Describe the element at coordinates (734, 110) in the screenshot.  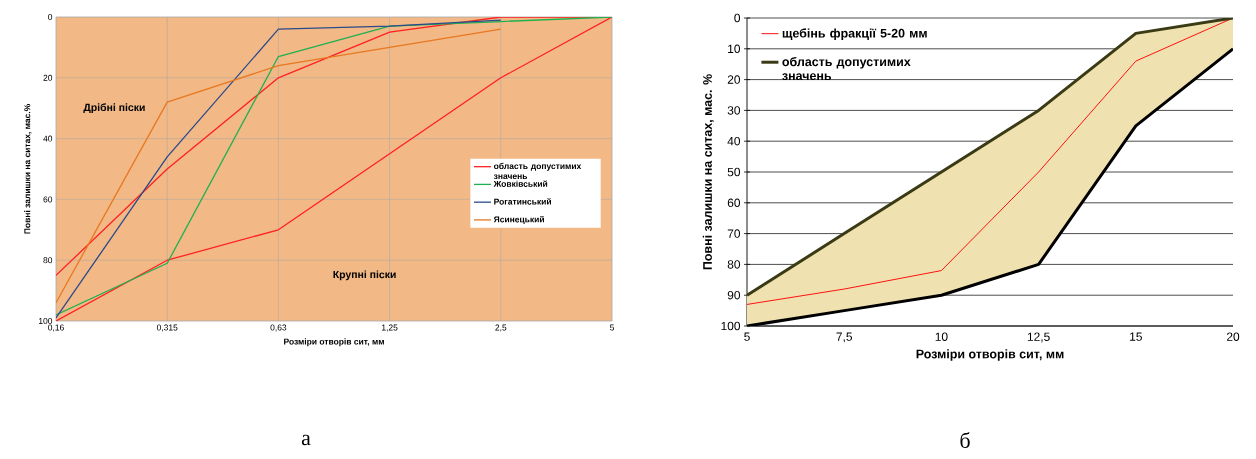
I see `y-tick-label: 30` at that location.